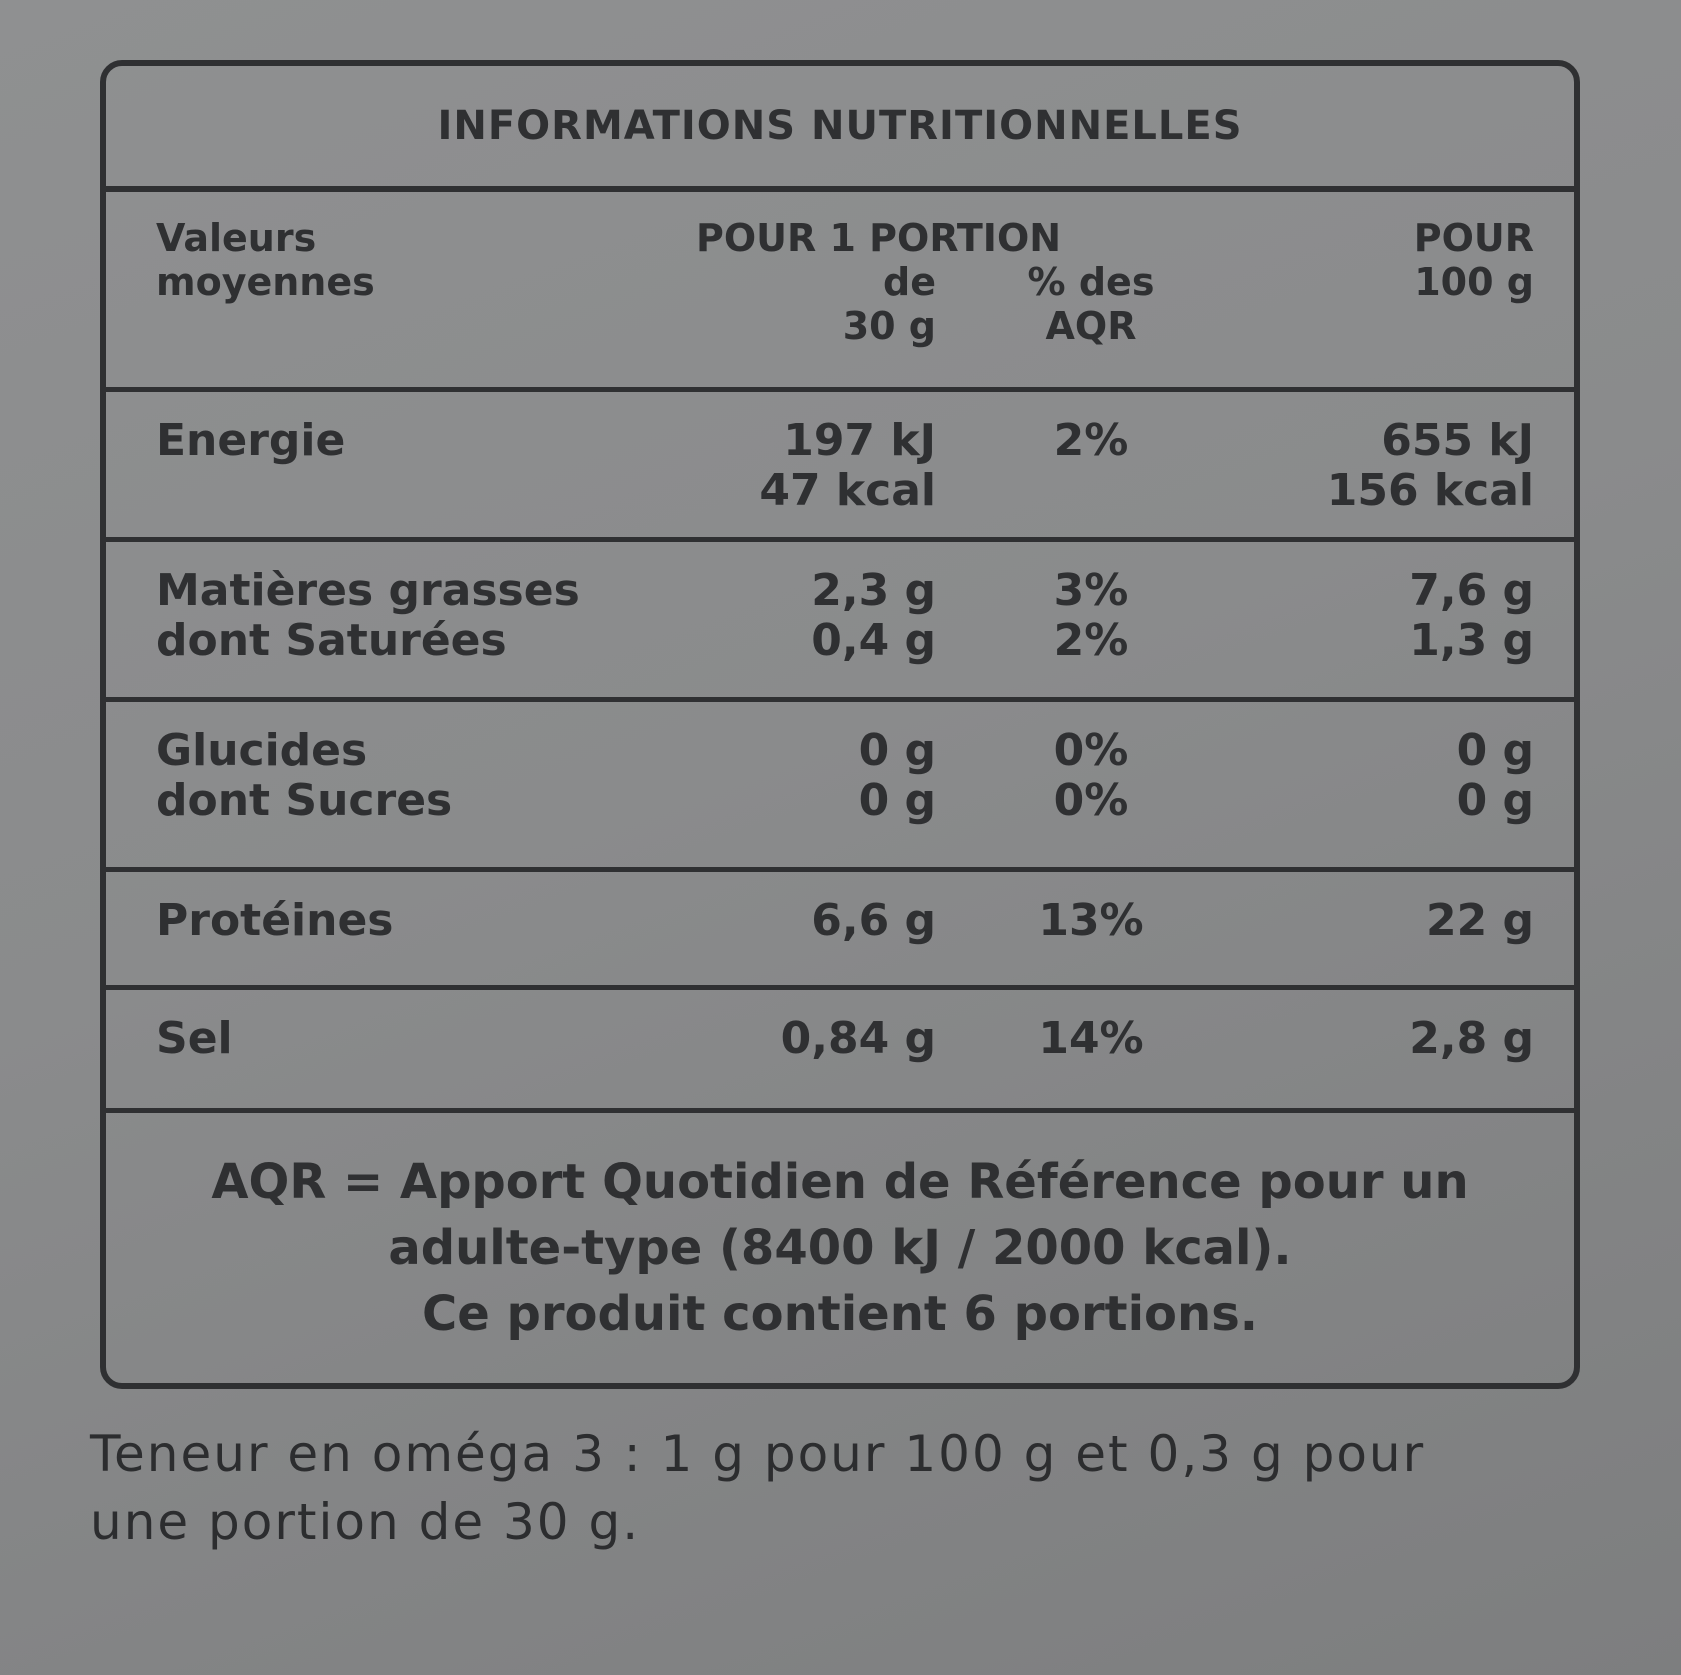 The width and height of the screenshot is (1681, 1675). What do you see at coordinates (1473, 238) in the screenshot?
I see `header-text: POUR` at bounding box center [1473, 238].